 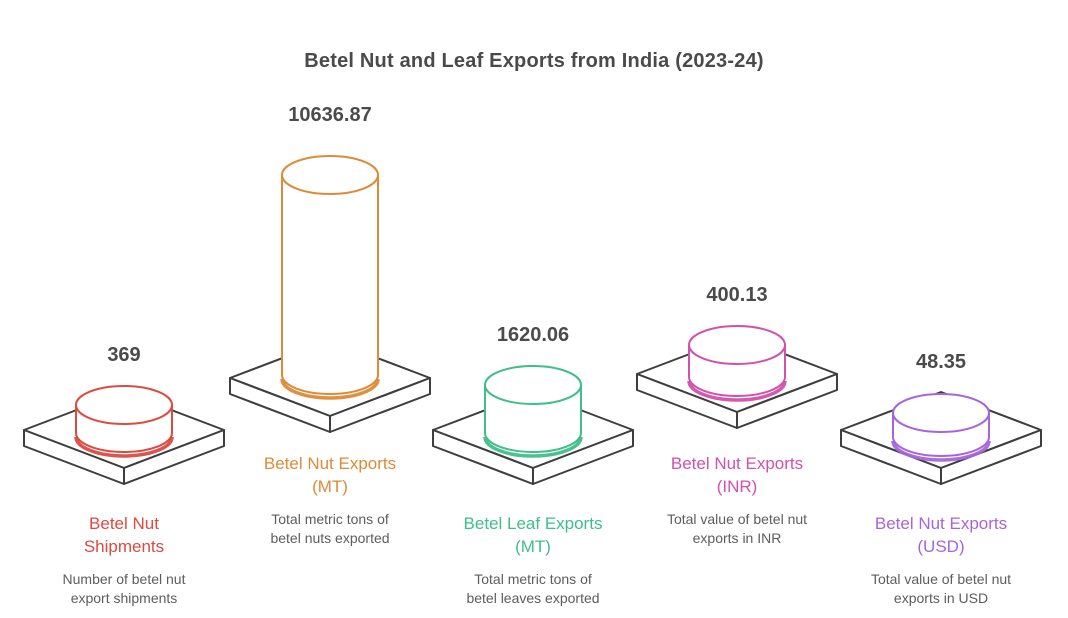 What do you see at coordinates (941, 535) in the screenshot?
I see `item-label: Betel Nut Exports (USD)` at bounding box center [941, 535].